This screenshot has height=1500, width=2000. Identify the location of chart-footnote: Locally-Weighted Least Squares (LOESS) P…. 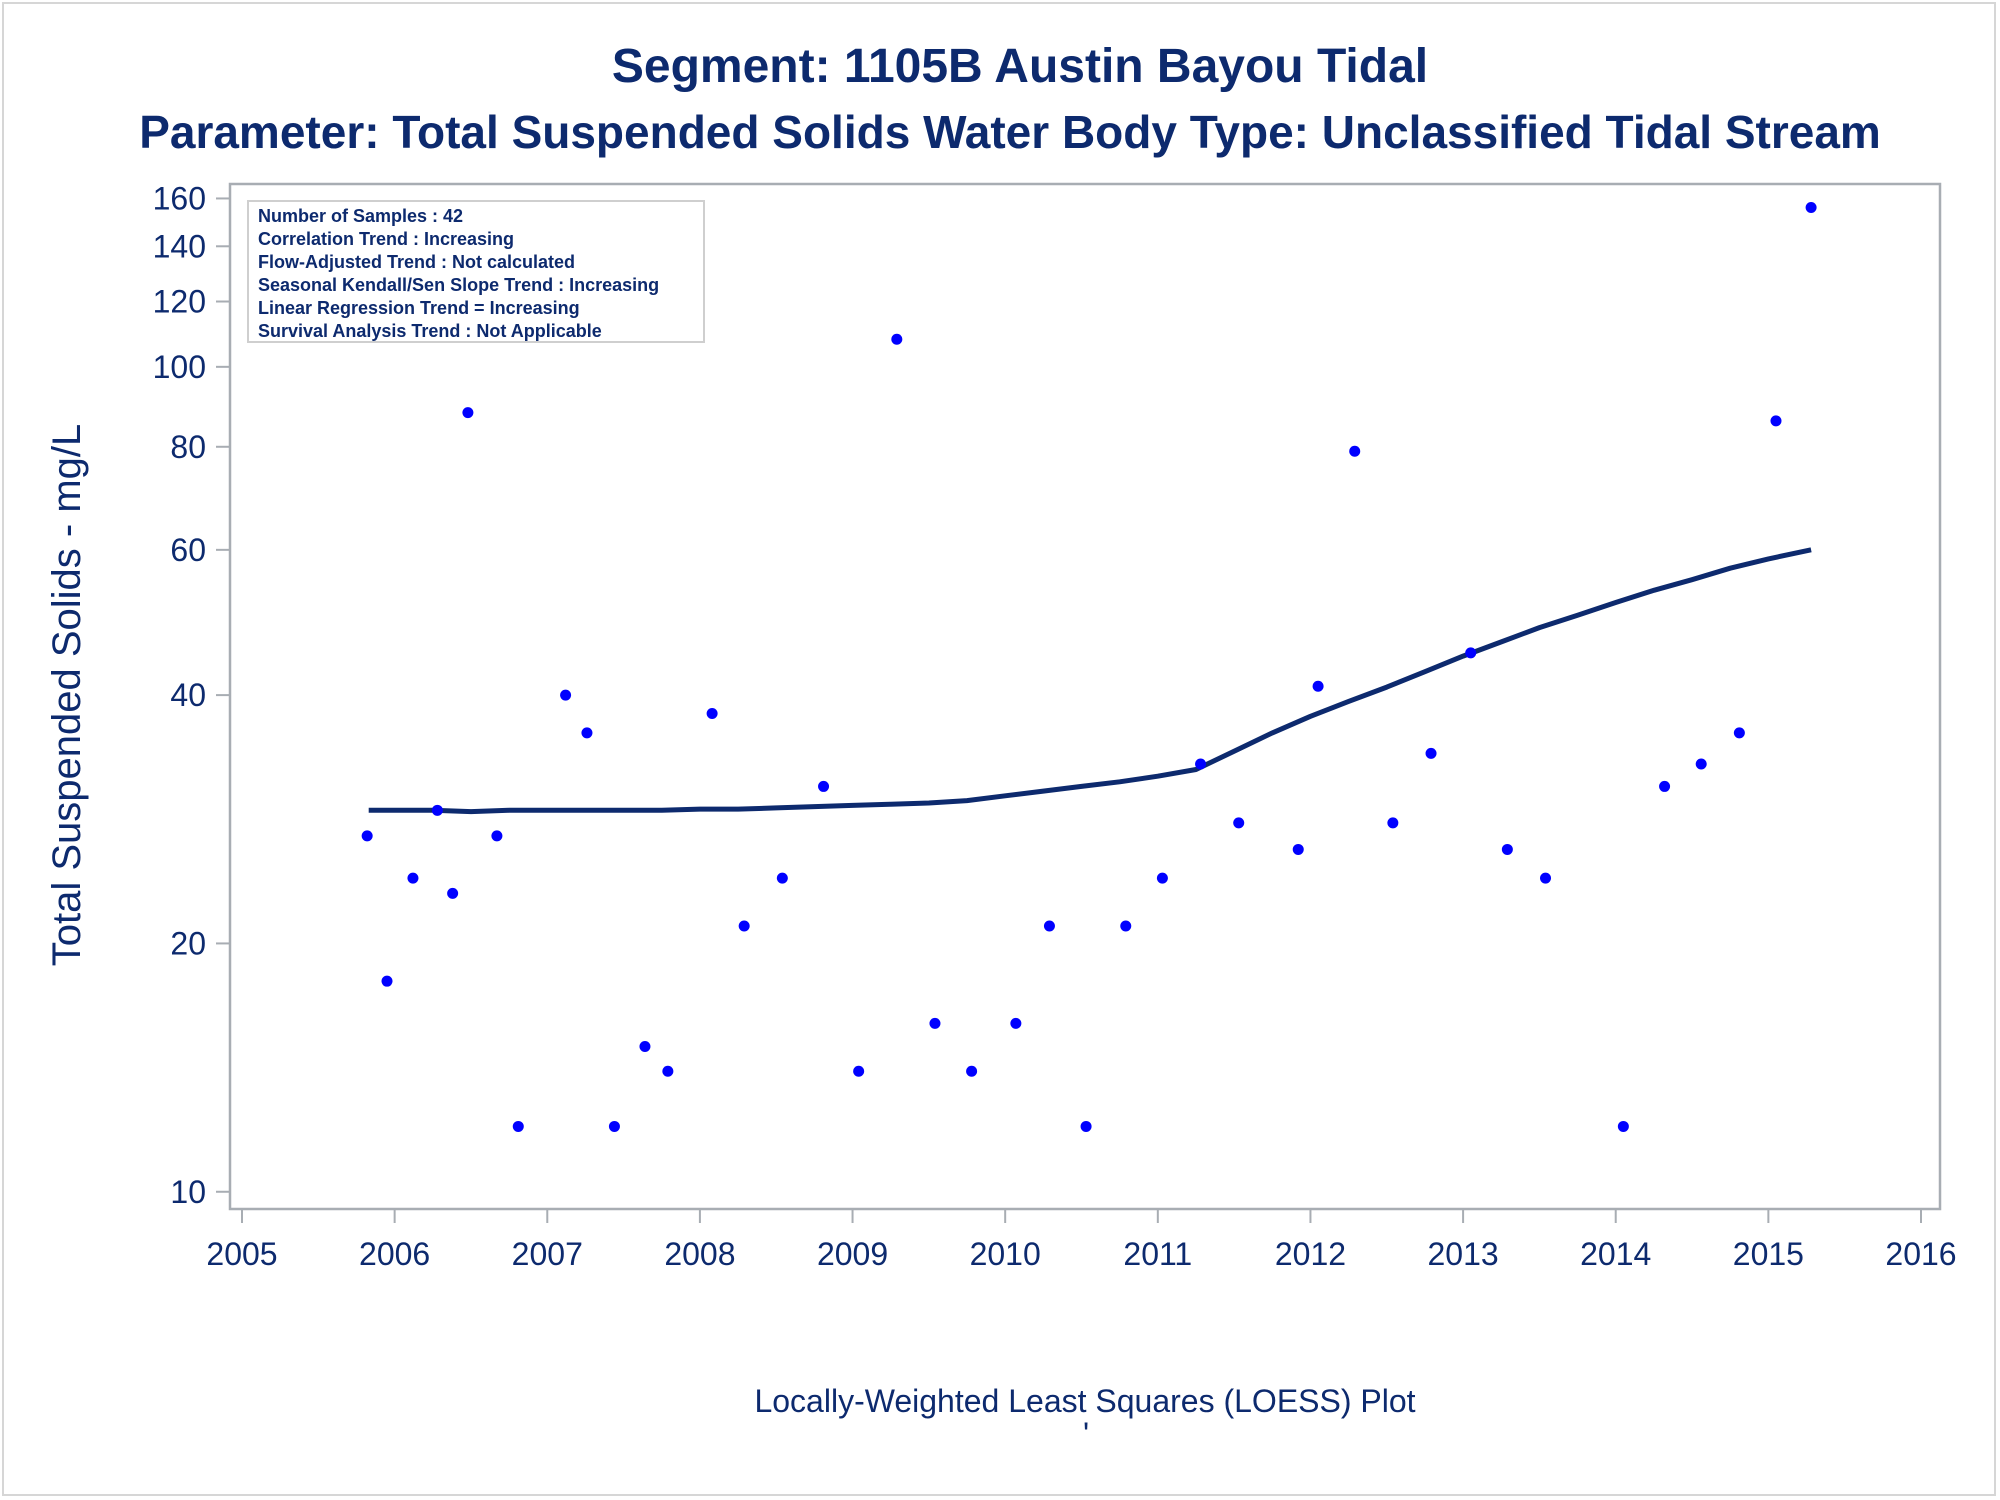
(1084, 1401).